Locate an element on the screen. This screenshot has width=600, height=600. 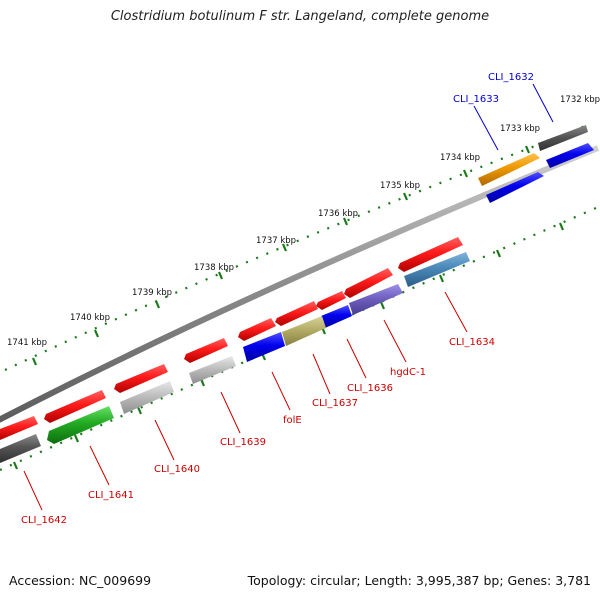
label-hgdc1: hgdC-1 is located at coordinates (408, 372).